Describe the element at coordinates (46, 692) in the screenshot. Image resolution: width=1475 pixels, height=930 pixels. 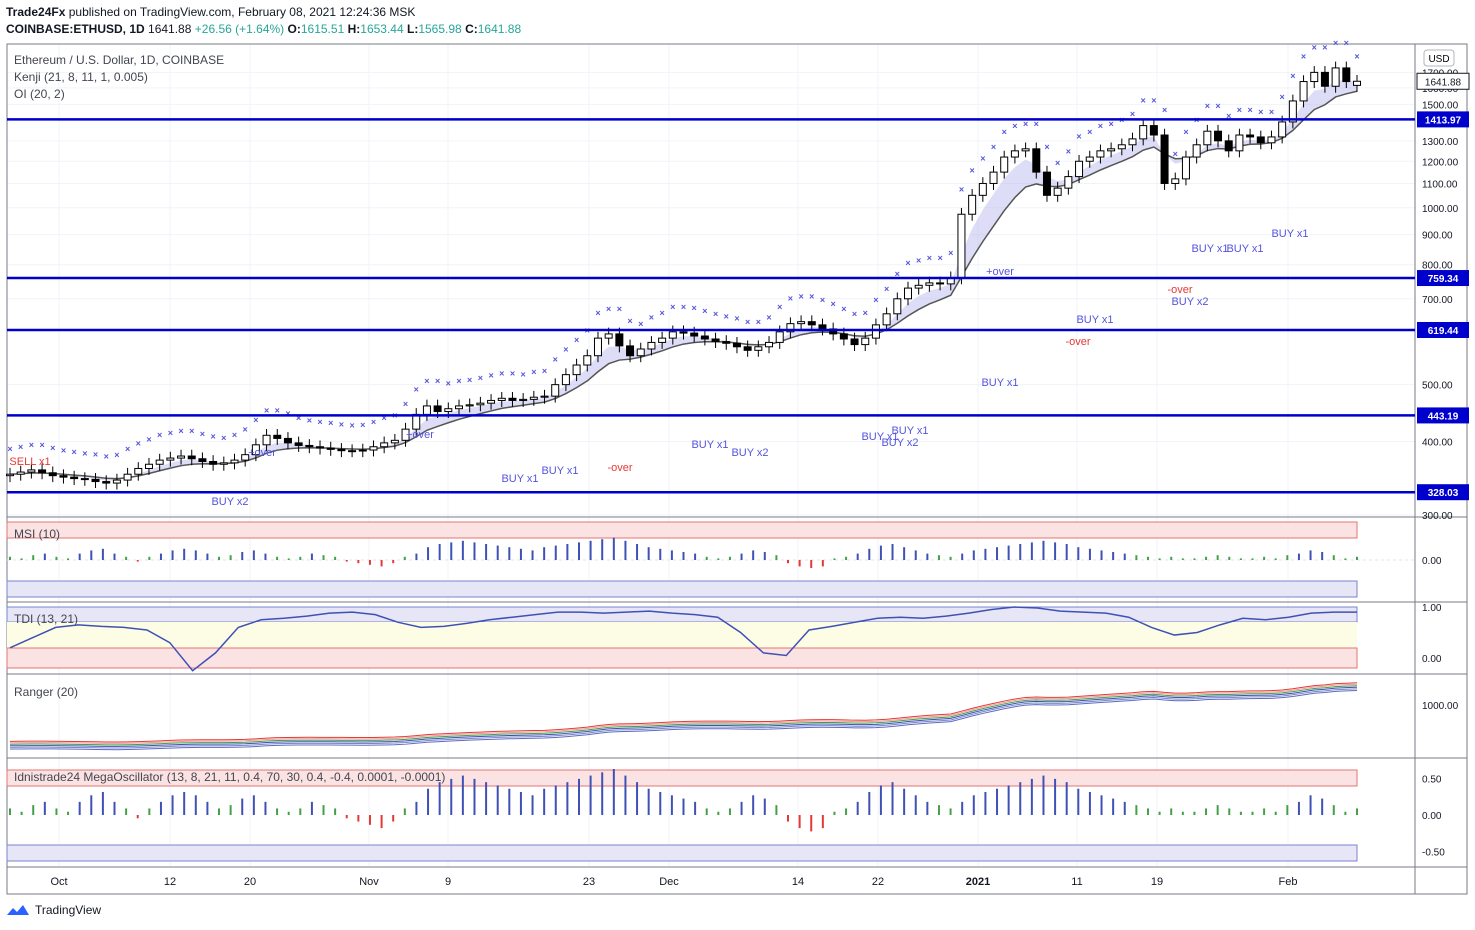
I see `legend-ranger: Ranger (20)` at that location.